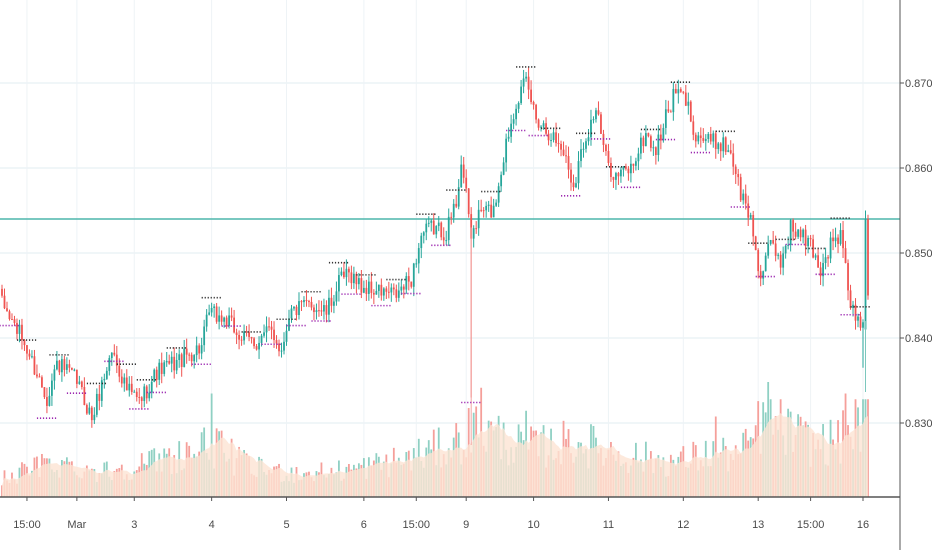 The image size is (932, 555). Describe the element at coordinates (918, 339) in the screenshot. I see `y-tick-label: 0.84000` at that location.